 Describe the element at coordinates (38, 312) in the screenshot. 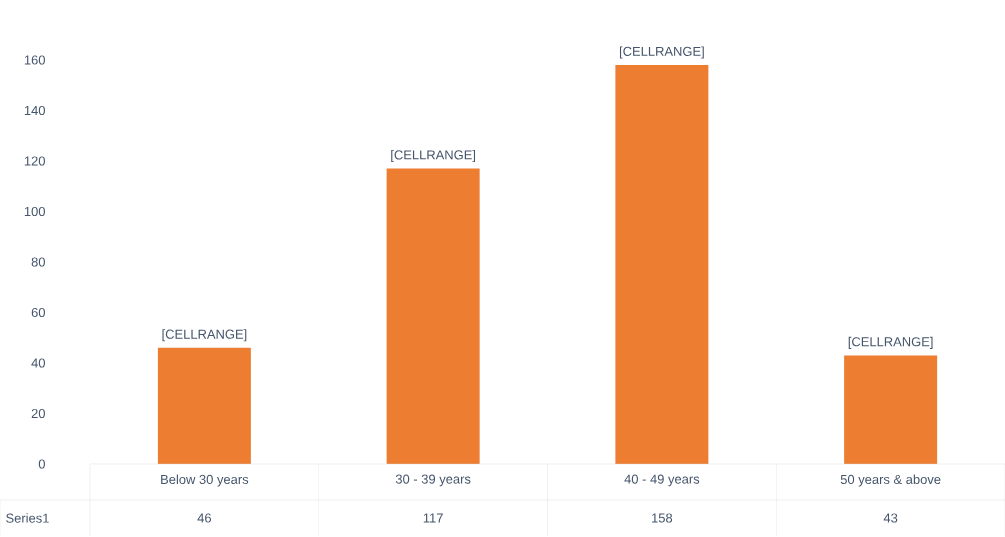

I see `y-tick-label: 60` at that location.